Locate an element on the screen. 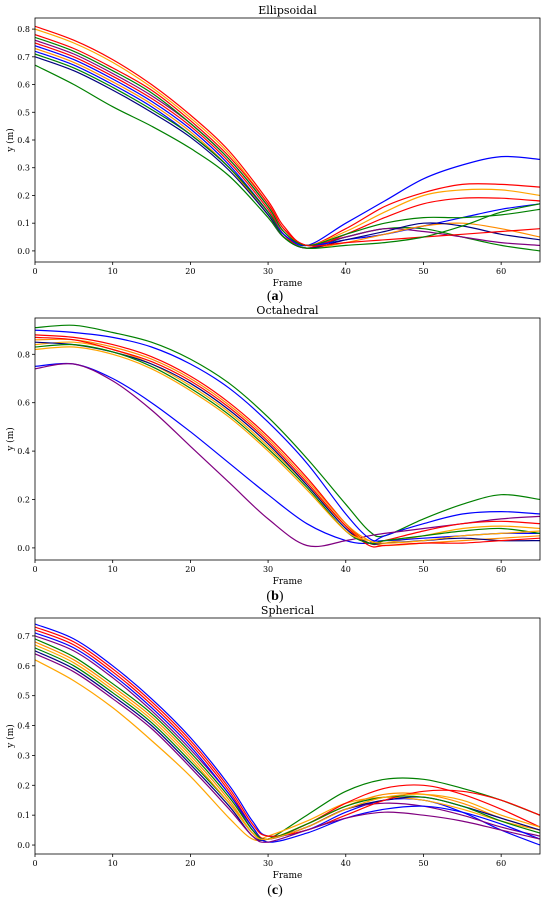  panel-caption: (b) is located at coordinates (274, 596).